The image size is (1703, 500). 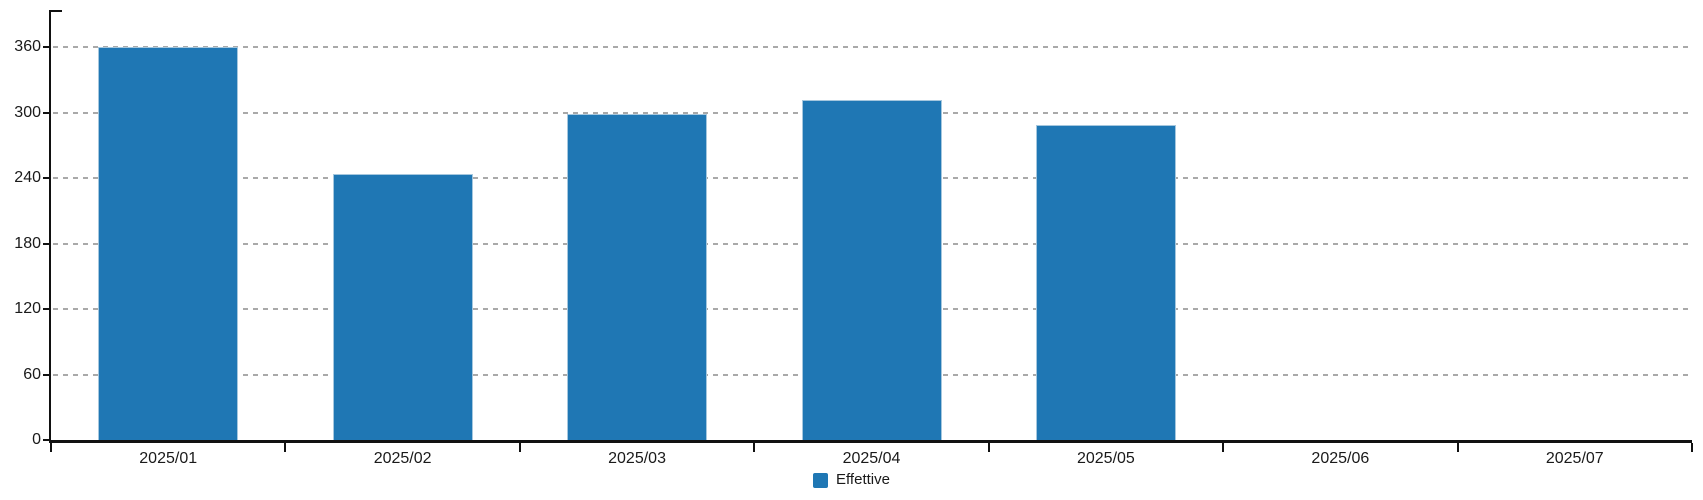 I want to click on legend-item-effettive: Effettive, so click(x=851, y=480).